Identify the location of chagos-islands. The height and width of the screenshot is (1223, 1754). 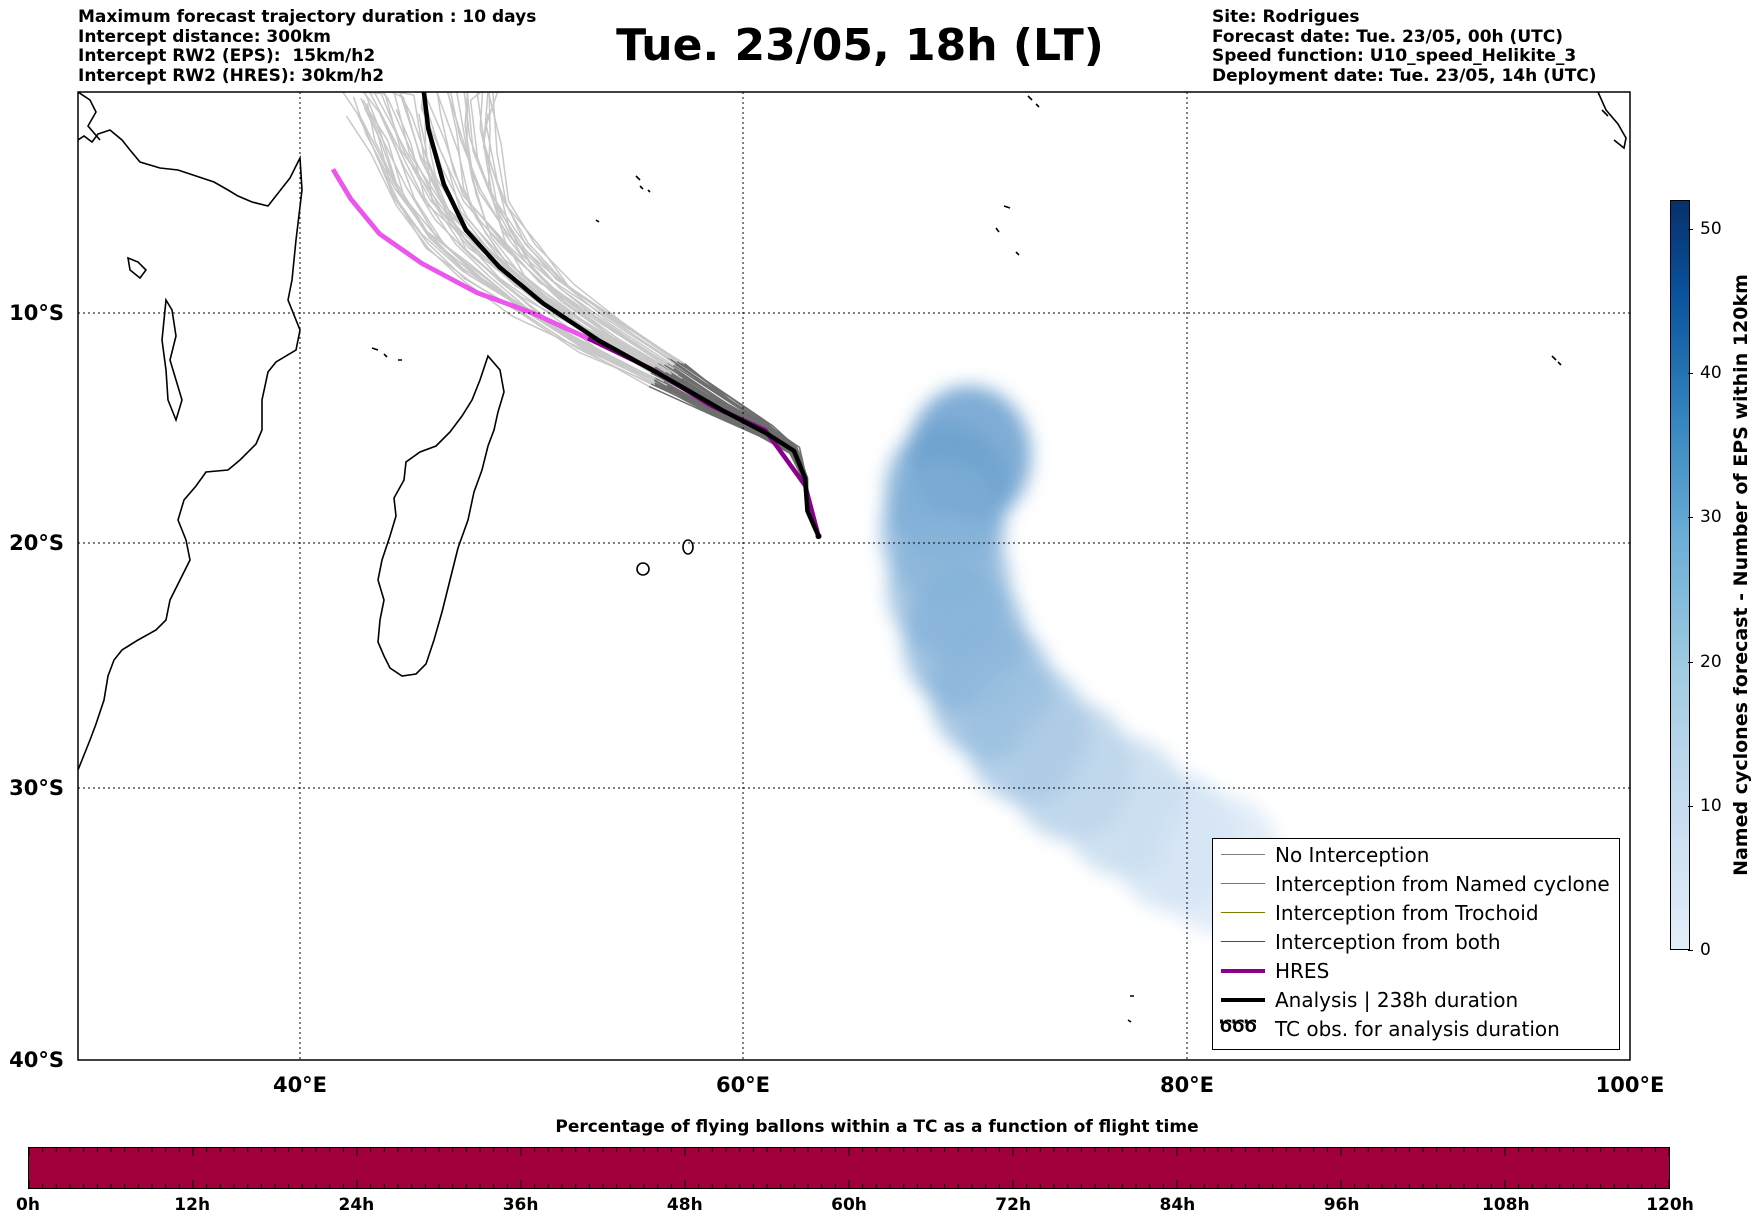
(1007, 230).